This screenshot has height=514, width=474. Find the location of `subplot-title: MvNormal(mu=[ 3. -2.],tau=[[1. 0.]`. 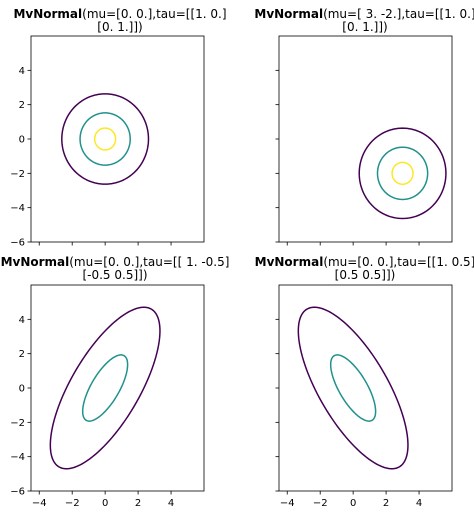

subplot-title: MvNormal(mu=[ 3. -2.],tau=[[1. 0.] is located at coordinates (364, 14).